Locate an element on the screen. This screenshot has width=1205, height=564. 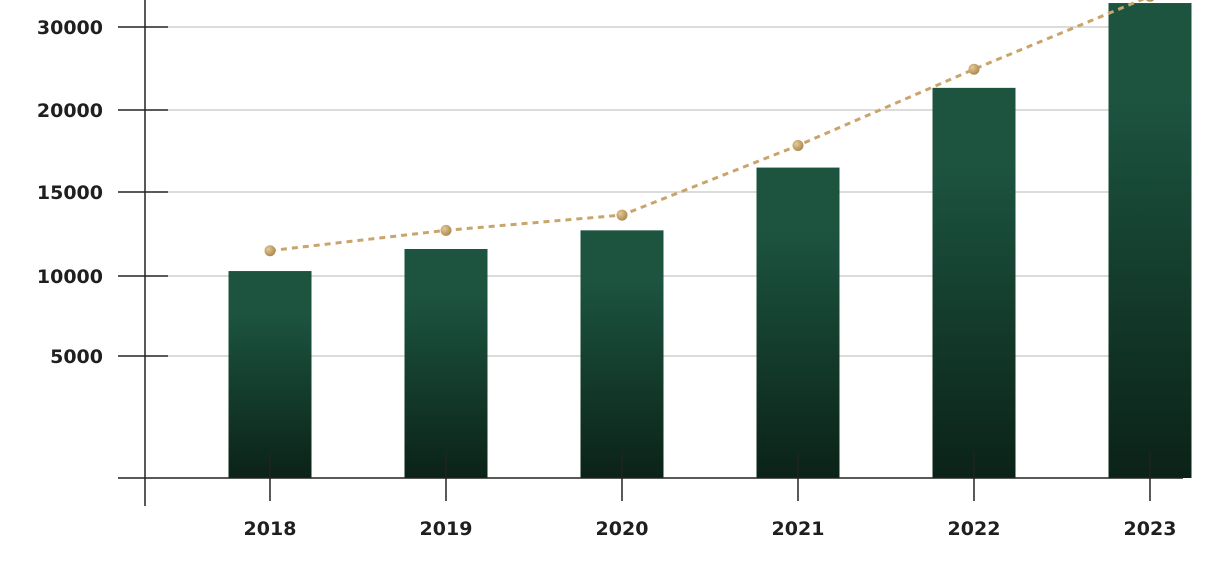
y-tick-label-15000: 15000 is located at coordinates (70, 193).